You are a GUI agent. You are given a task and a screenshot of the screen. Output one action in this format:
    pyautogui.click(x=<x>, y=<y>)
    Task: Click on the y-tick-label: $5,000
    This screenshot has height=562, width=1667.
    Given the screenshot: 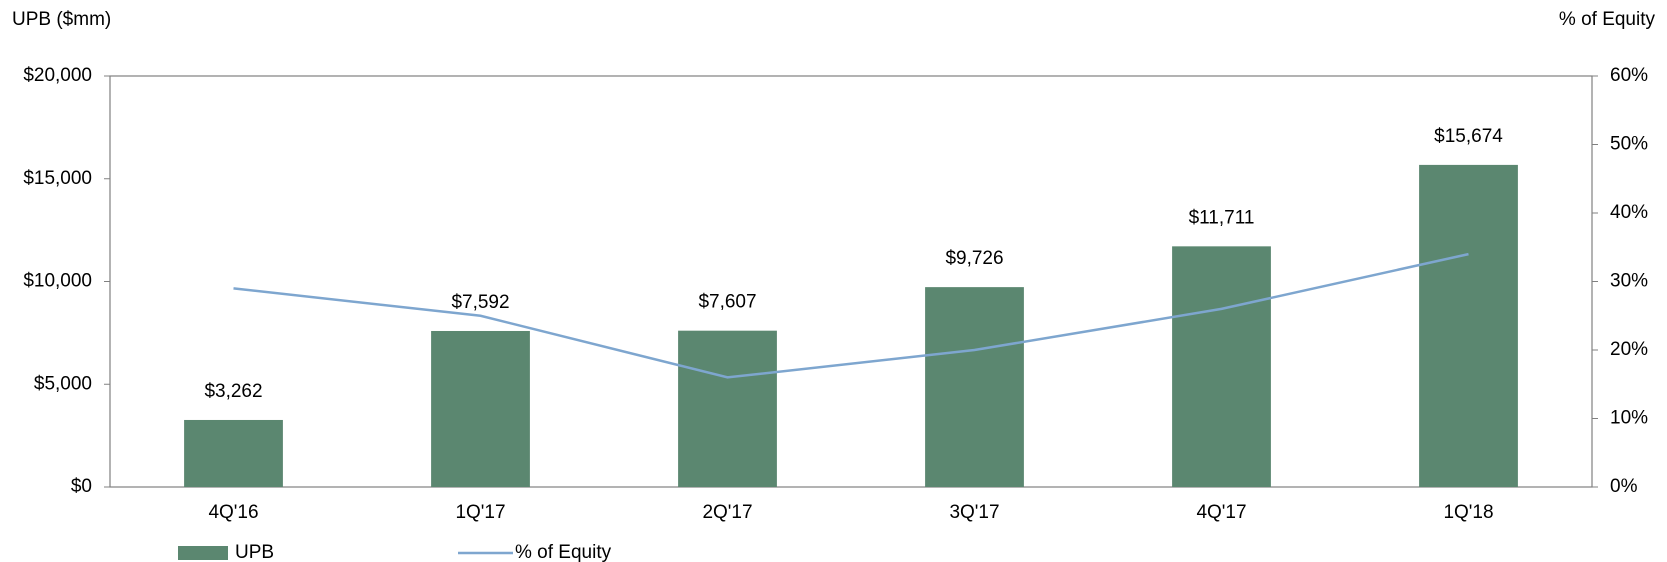 What is the action you would take?
    pyautogui.click(x=63, y=383)
    